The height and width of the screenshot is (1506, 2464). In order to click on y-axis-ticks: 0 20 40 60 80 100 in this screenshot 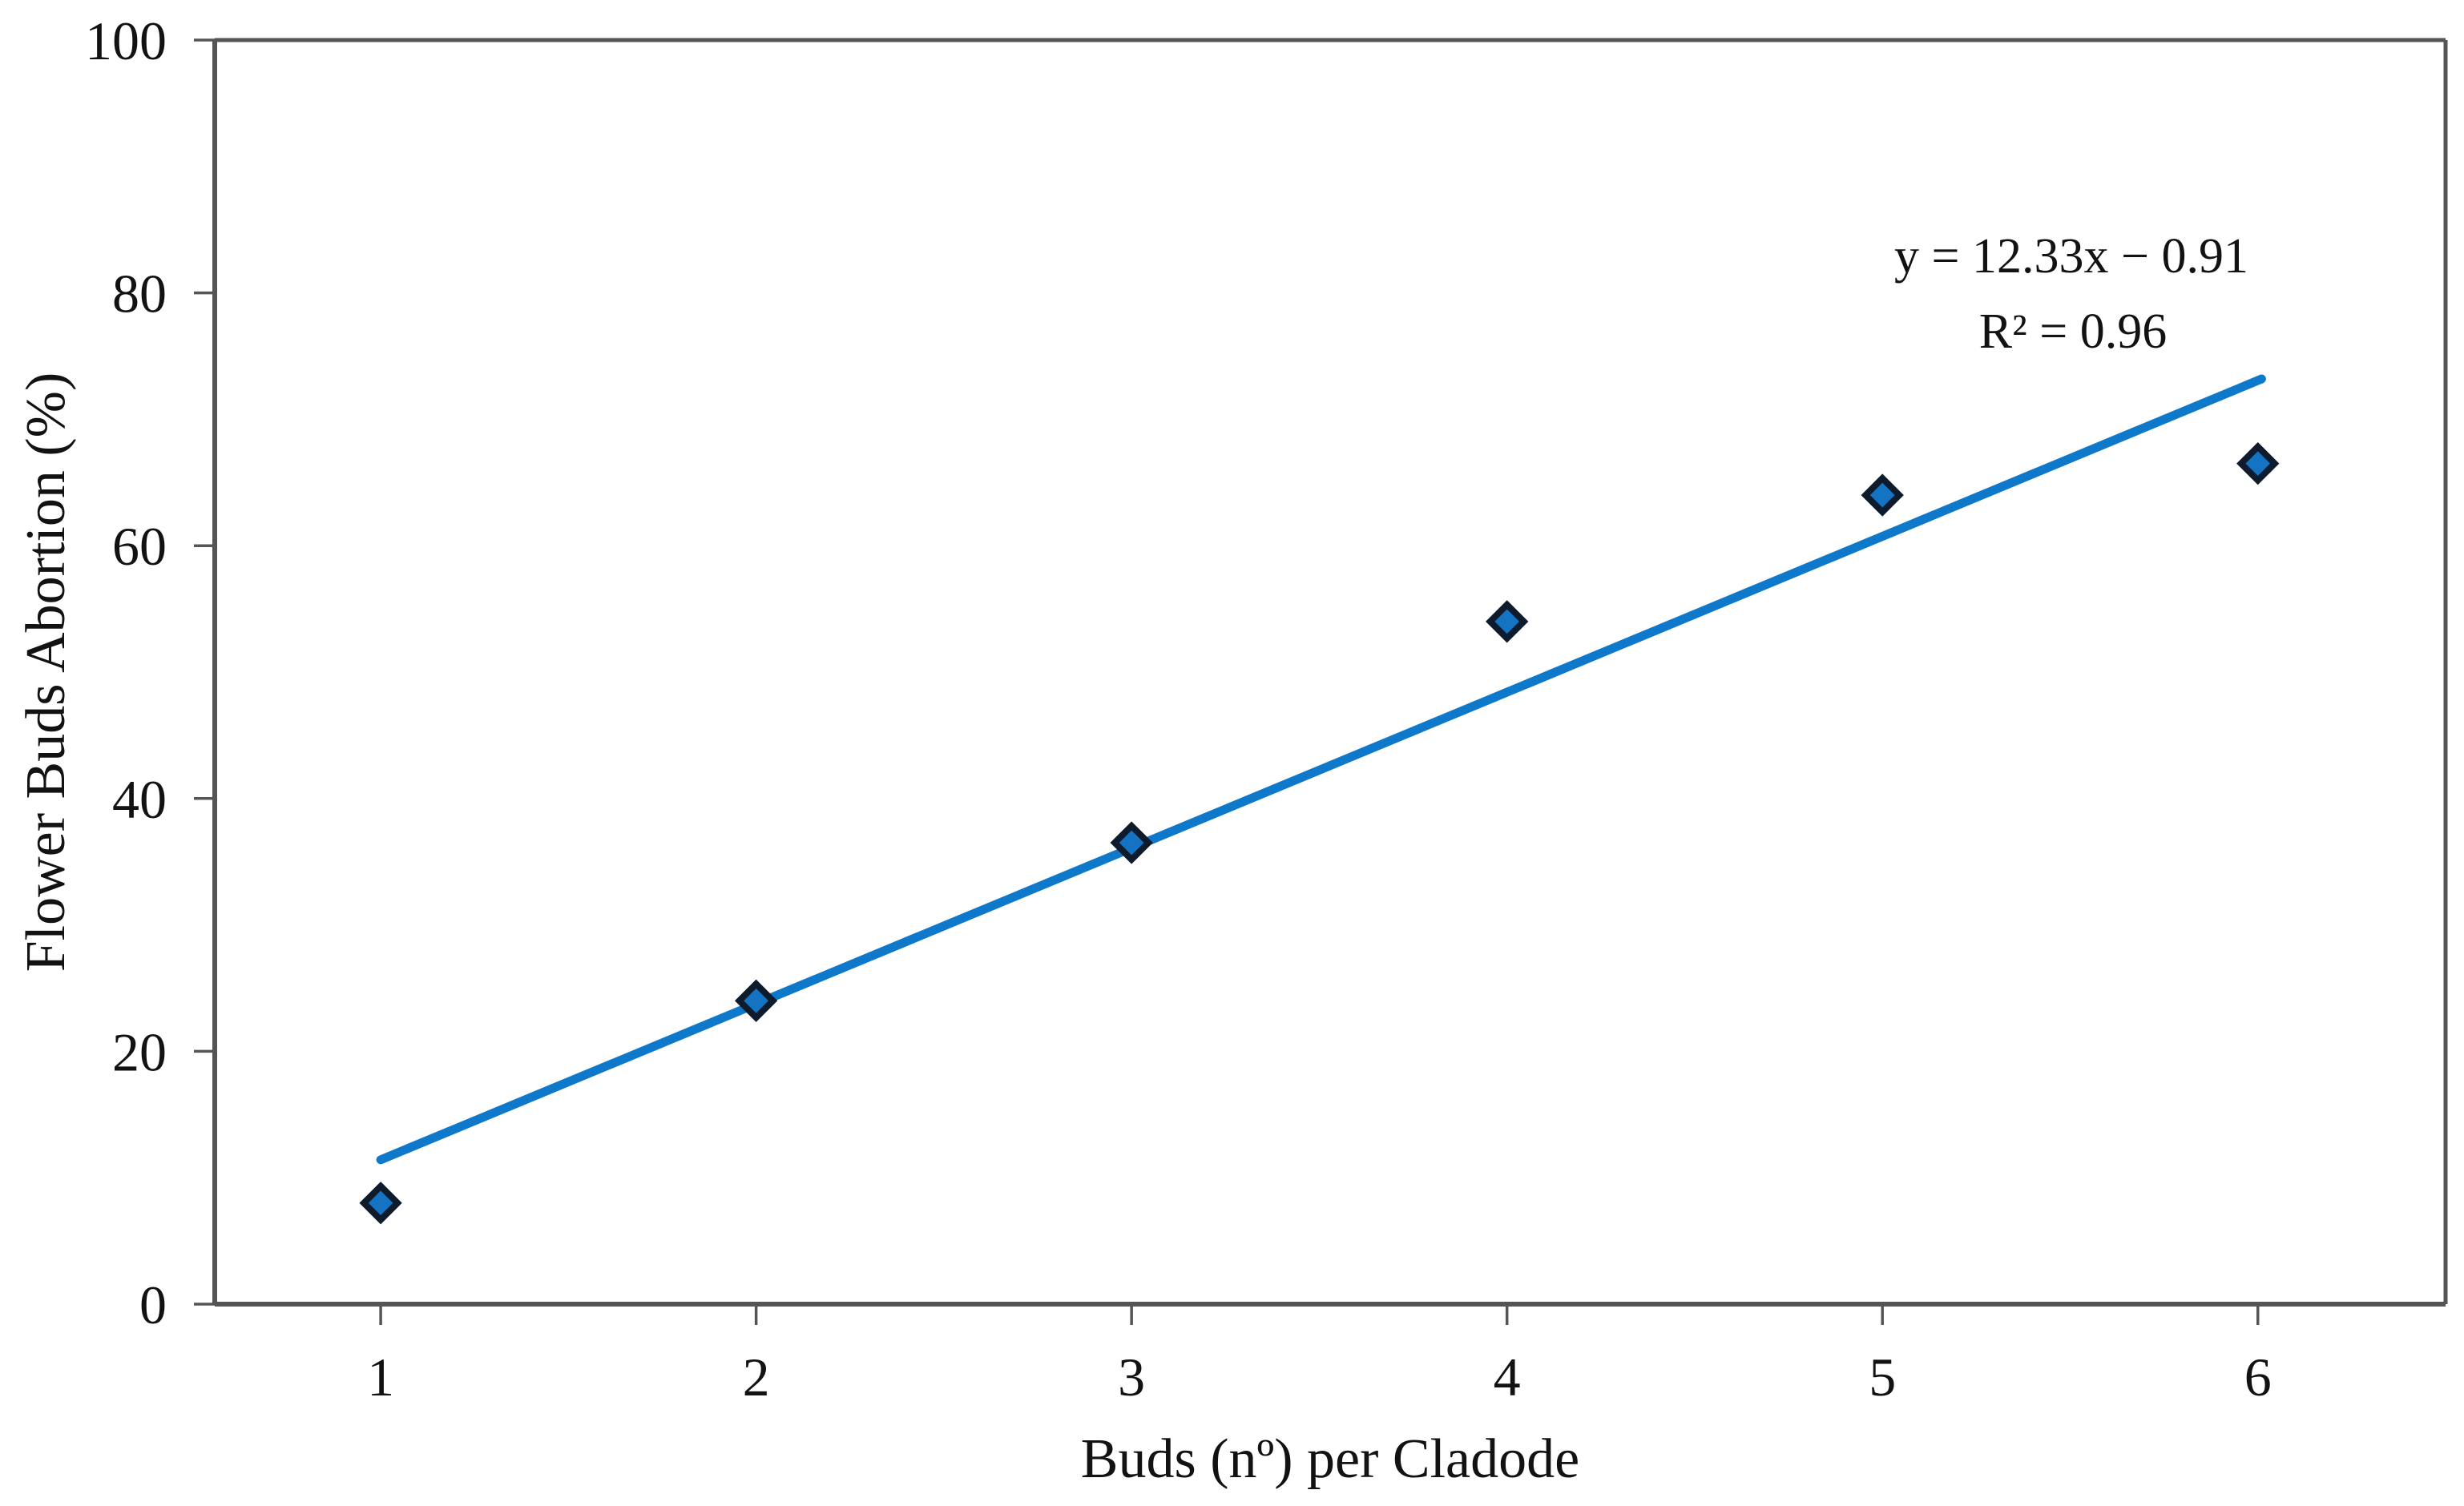, I will do `click(150, 672)`.